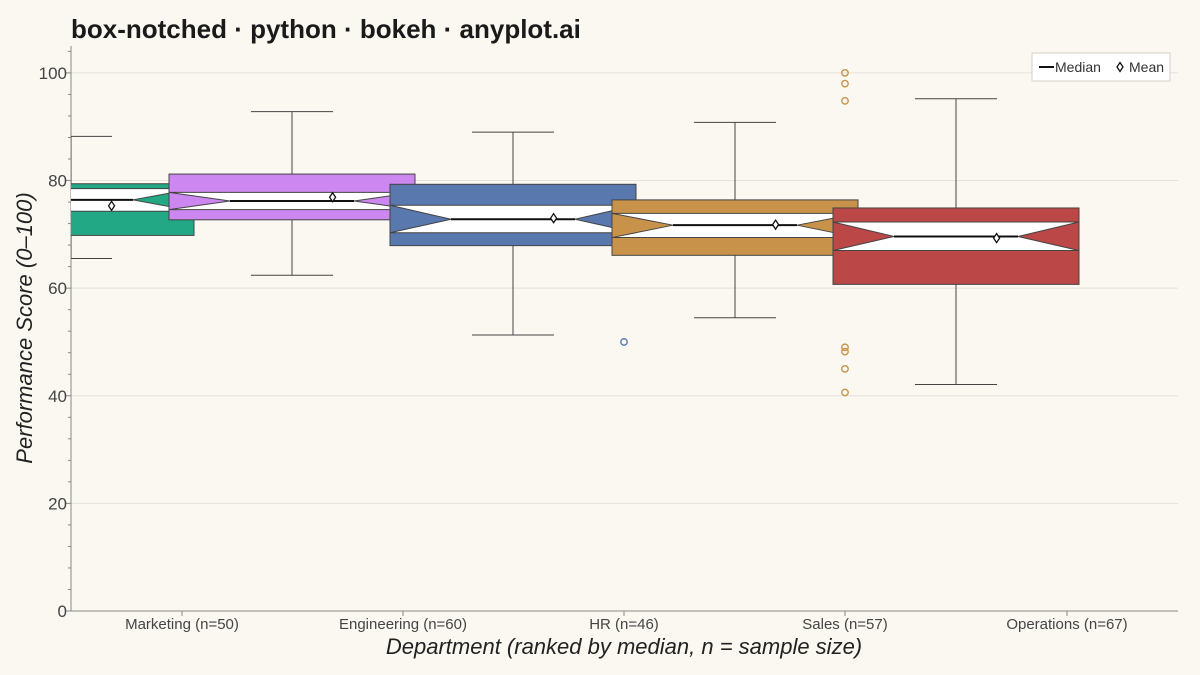  Describe the element at coordinates (1120, 67) in the screenshot. I see `legend-mean-swatch` at that location.